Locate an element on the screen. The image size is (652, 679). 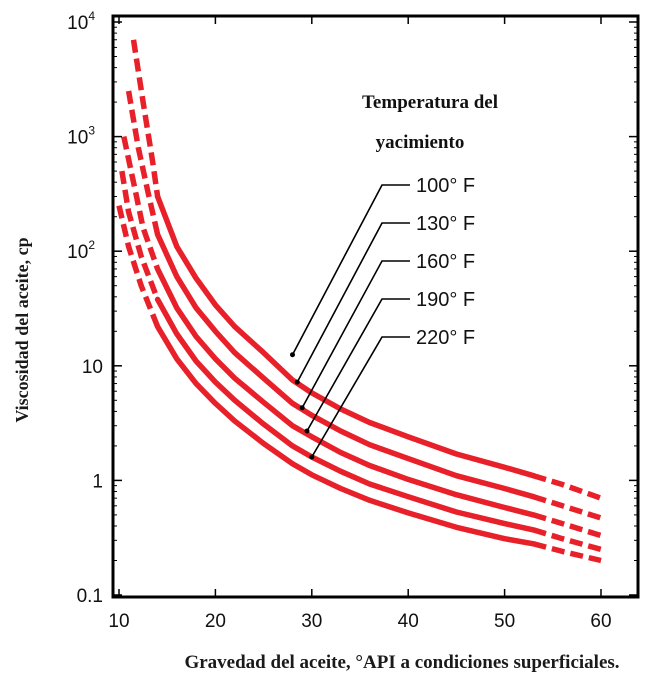
y-tick-label: 0.1 is located at coordinates (90, 596).